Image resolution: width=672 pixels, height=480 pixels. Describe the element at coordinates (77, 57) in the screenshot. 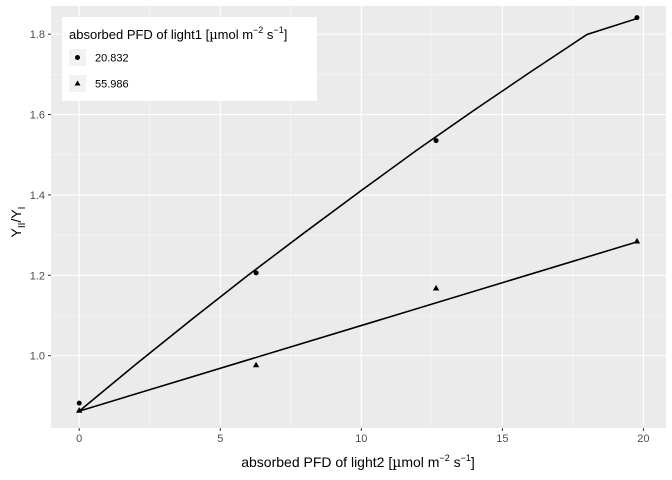

I see `legend-circle-marker` at that location.